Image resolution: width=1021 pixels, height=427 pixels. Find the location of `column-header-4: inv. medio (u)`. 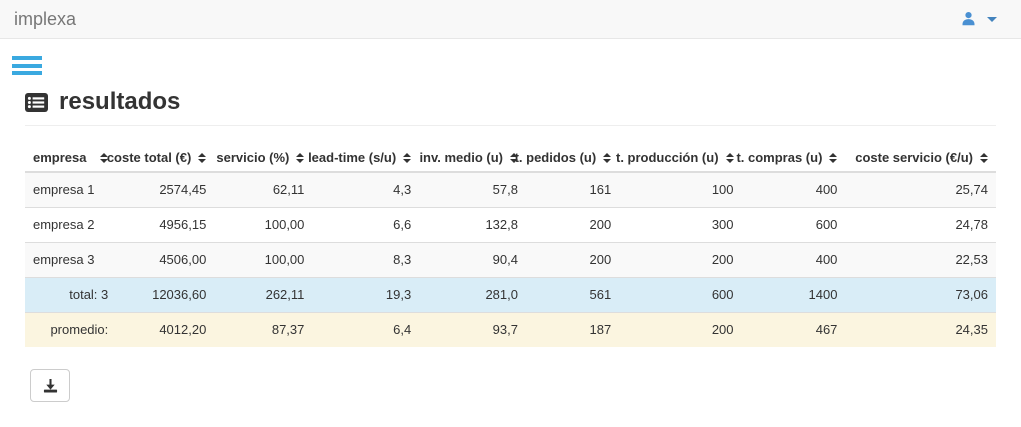

column-header-4: inv. medio (u) is located at coordinates (472, 158).